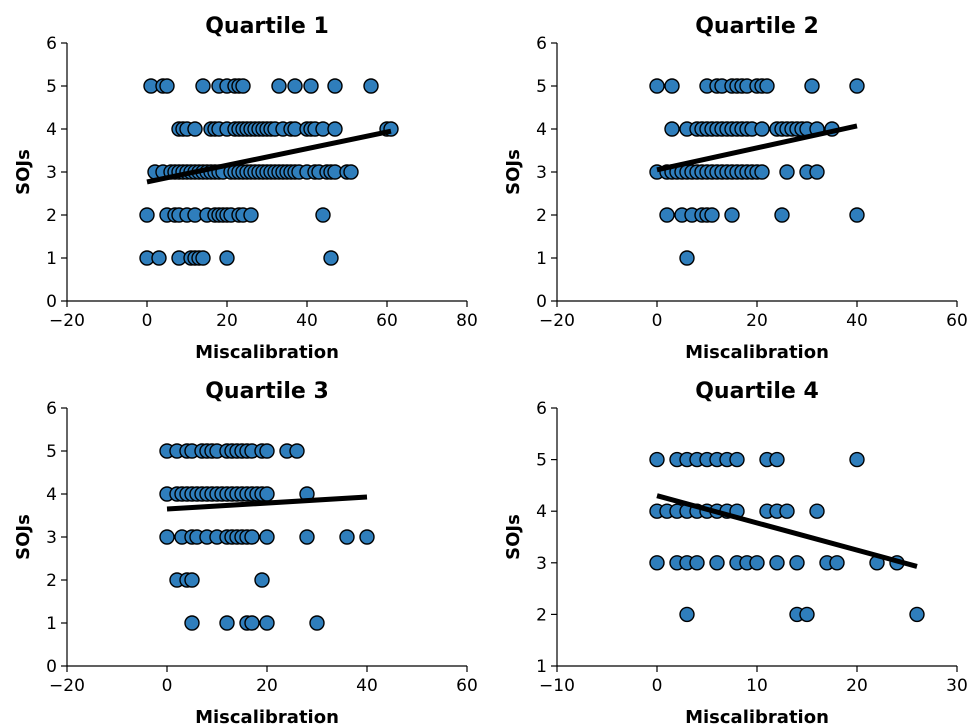  What do you see at coordinates (51, 452) in the screenshot?
I see `y-tick-label: 5` at bounding box center [51, 452].